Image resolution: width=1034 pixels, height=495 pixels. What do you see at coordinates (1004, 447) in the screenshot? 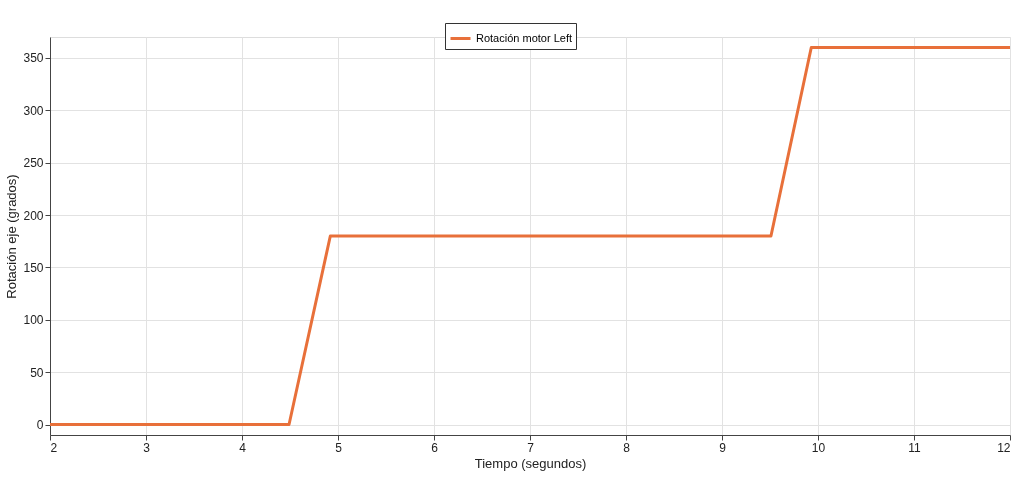
I see `x-tick-label: 12` at bounding box center [1004, 447].